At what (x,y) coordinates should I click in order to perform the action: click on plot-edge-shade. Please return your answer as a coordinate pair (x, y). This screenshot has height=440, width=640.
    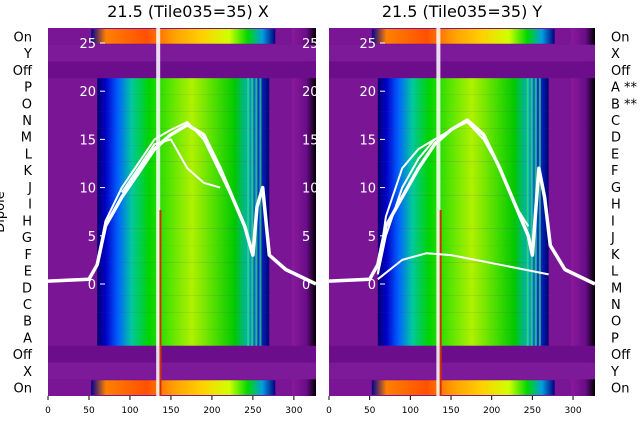
    Looking at the image, I should click on (304, 212).